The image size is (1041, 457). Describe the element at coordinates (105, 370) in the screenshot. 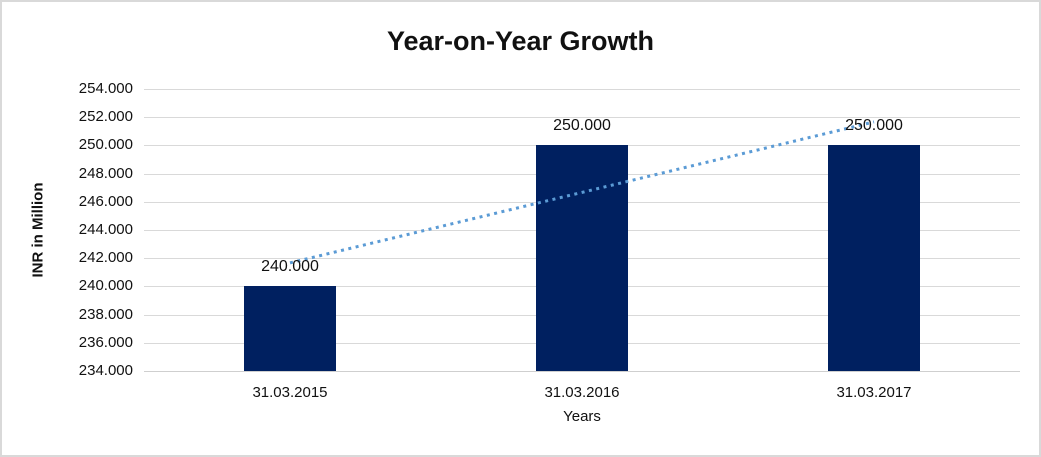

I see `y-axis-tick-label: 234.000` at that location.